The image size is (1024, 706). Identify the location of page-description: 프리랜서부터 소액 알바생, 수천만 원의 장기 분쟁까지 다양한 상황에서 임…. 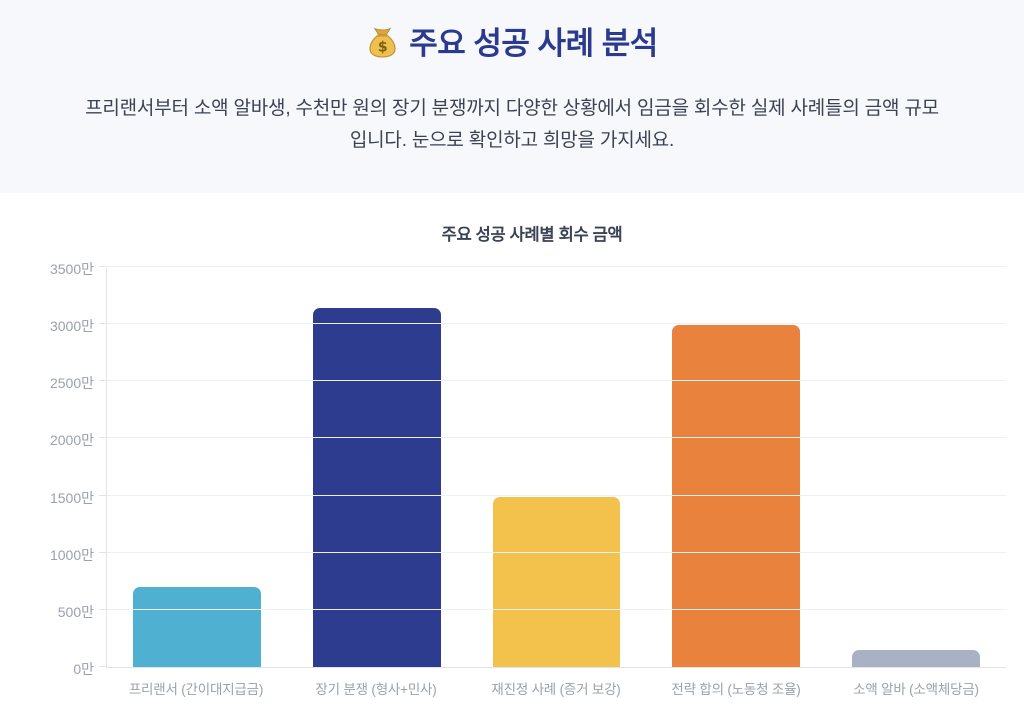
(512, 124).